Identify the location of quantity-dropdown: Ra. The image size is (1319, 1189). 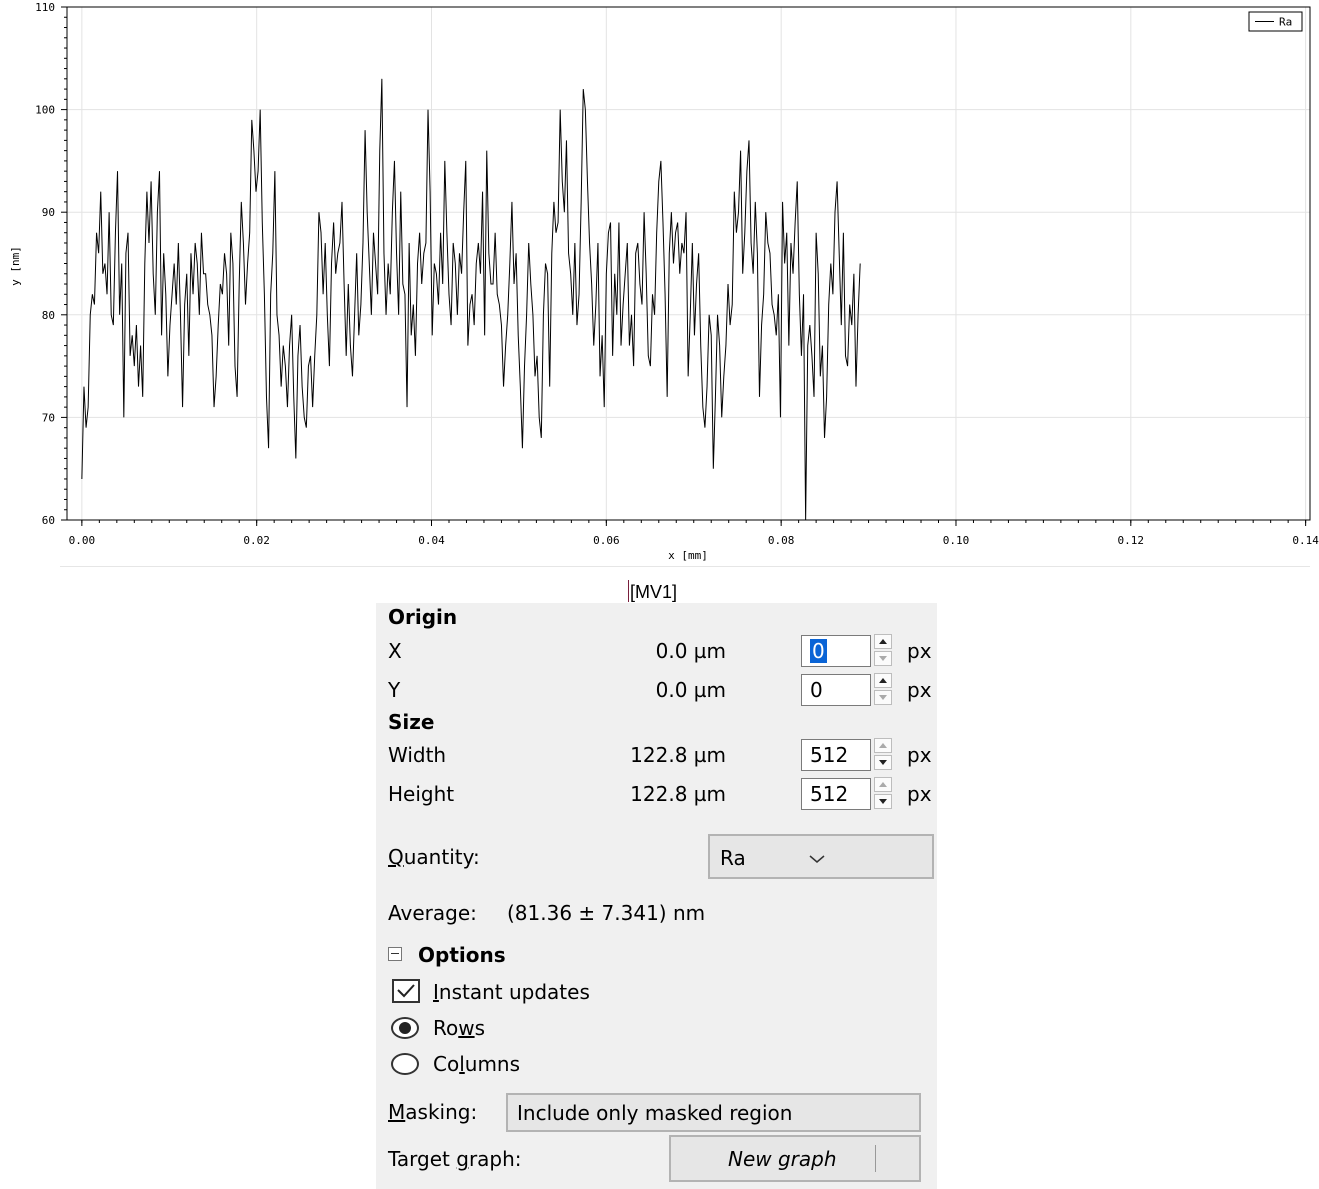
(821, 856).